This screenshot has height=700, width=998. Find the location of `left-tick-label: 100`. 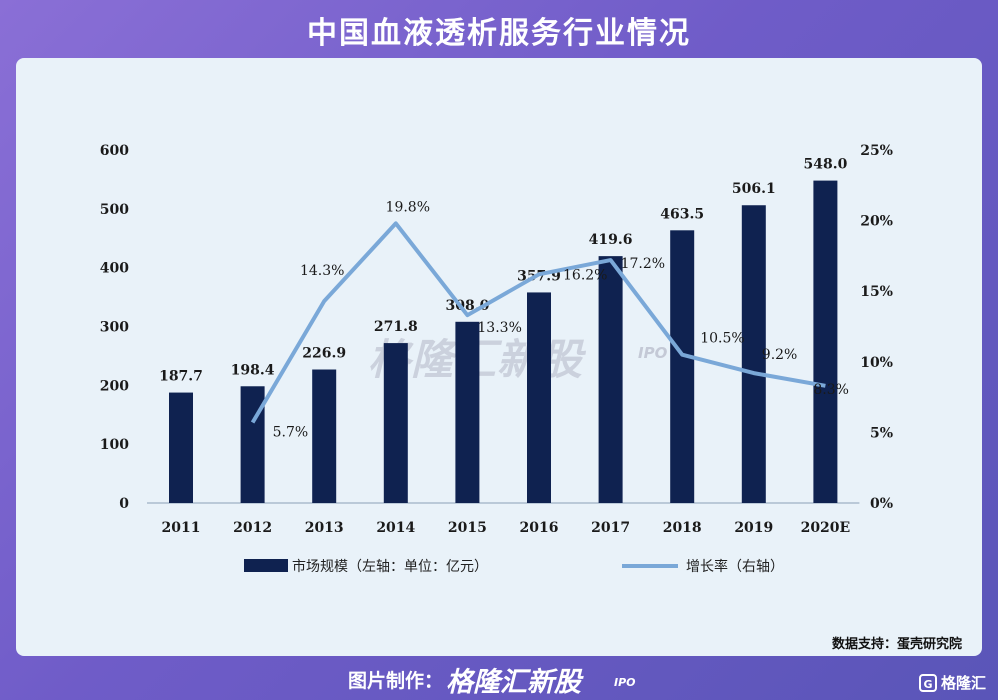

left-tick-label: 100 is located at coordinates (114, 445).